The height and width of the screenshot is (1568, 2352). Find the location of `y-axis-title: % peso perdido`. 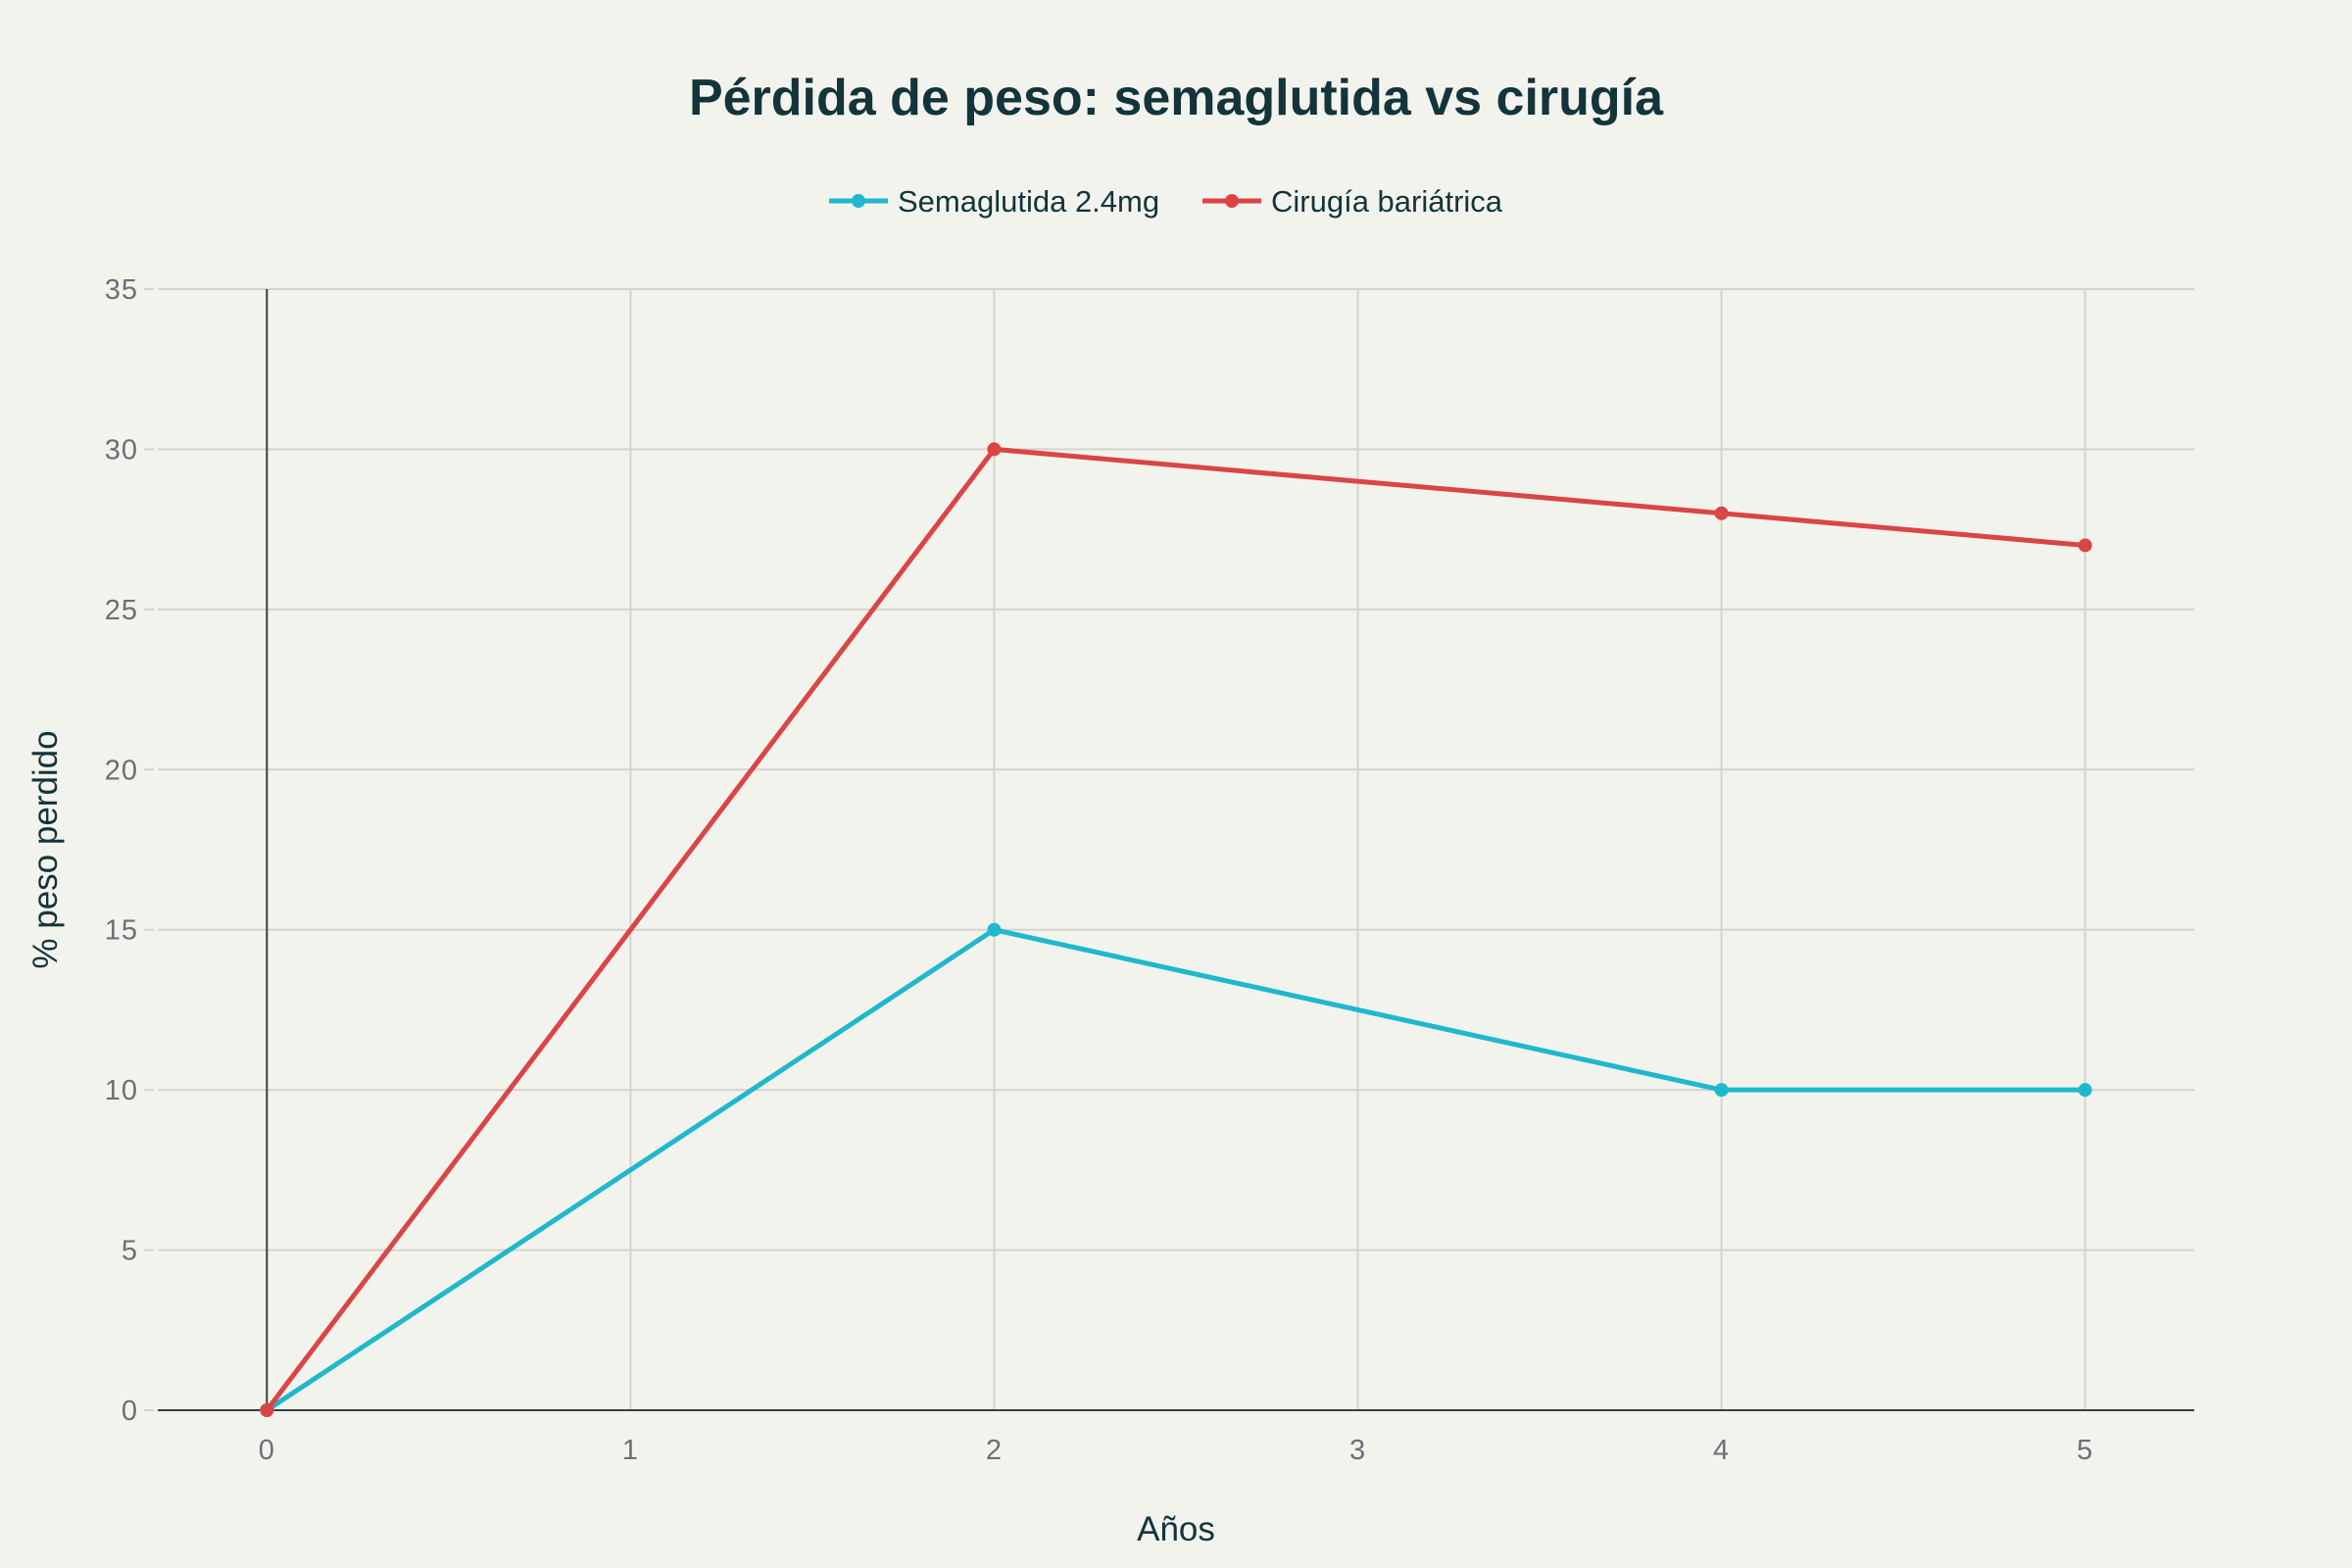

y-axis-title: % peso perdido is located at coordinates (45, 849).